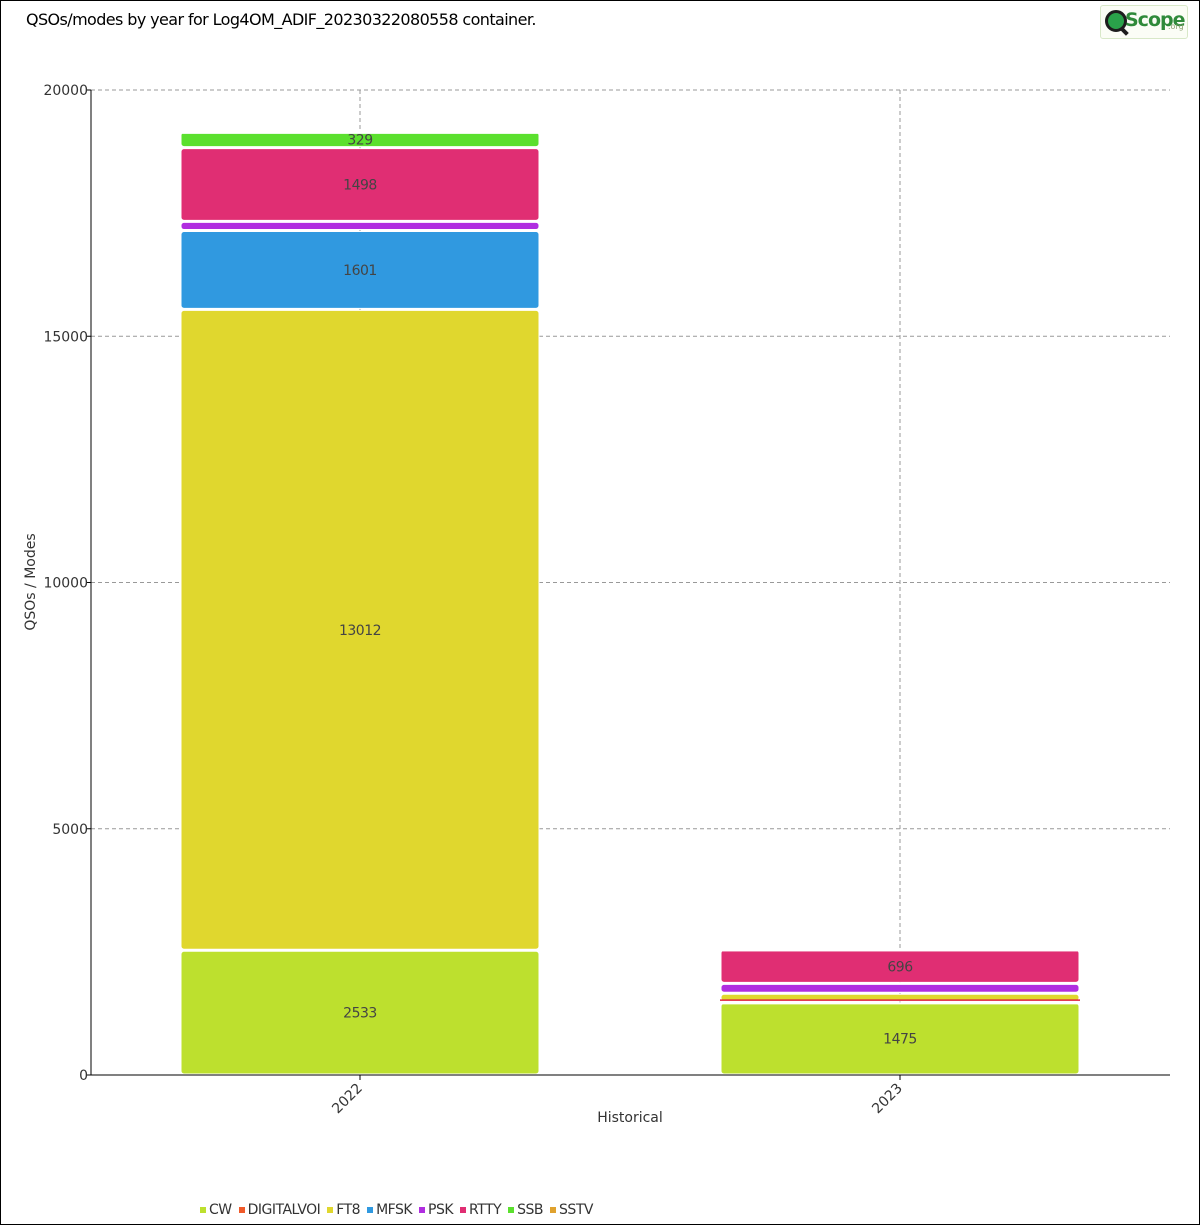 Image resolution: width=1200 pixels, height=1225 pixels. I want to click on legend-swatch-cw, so click(203, 1210).